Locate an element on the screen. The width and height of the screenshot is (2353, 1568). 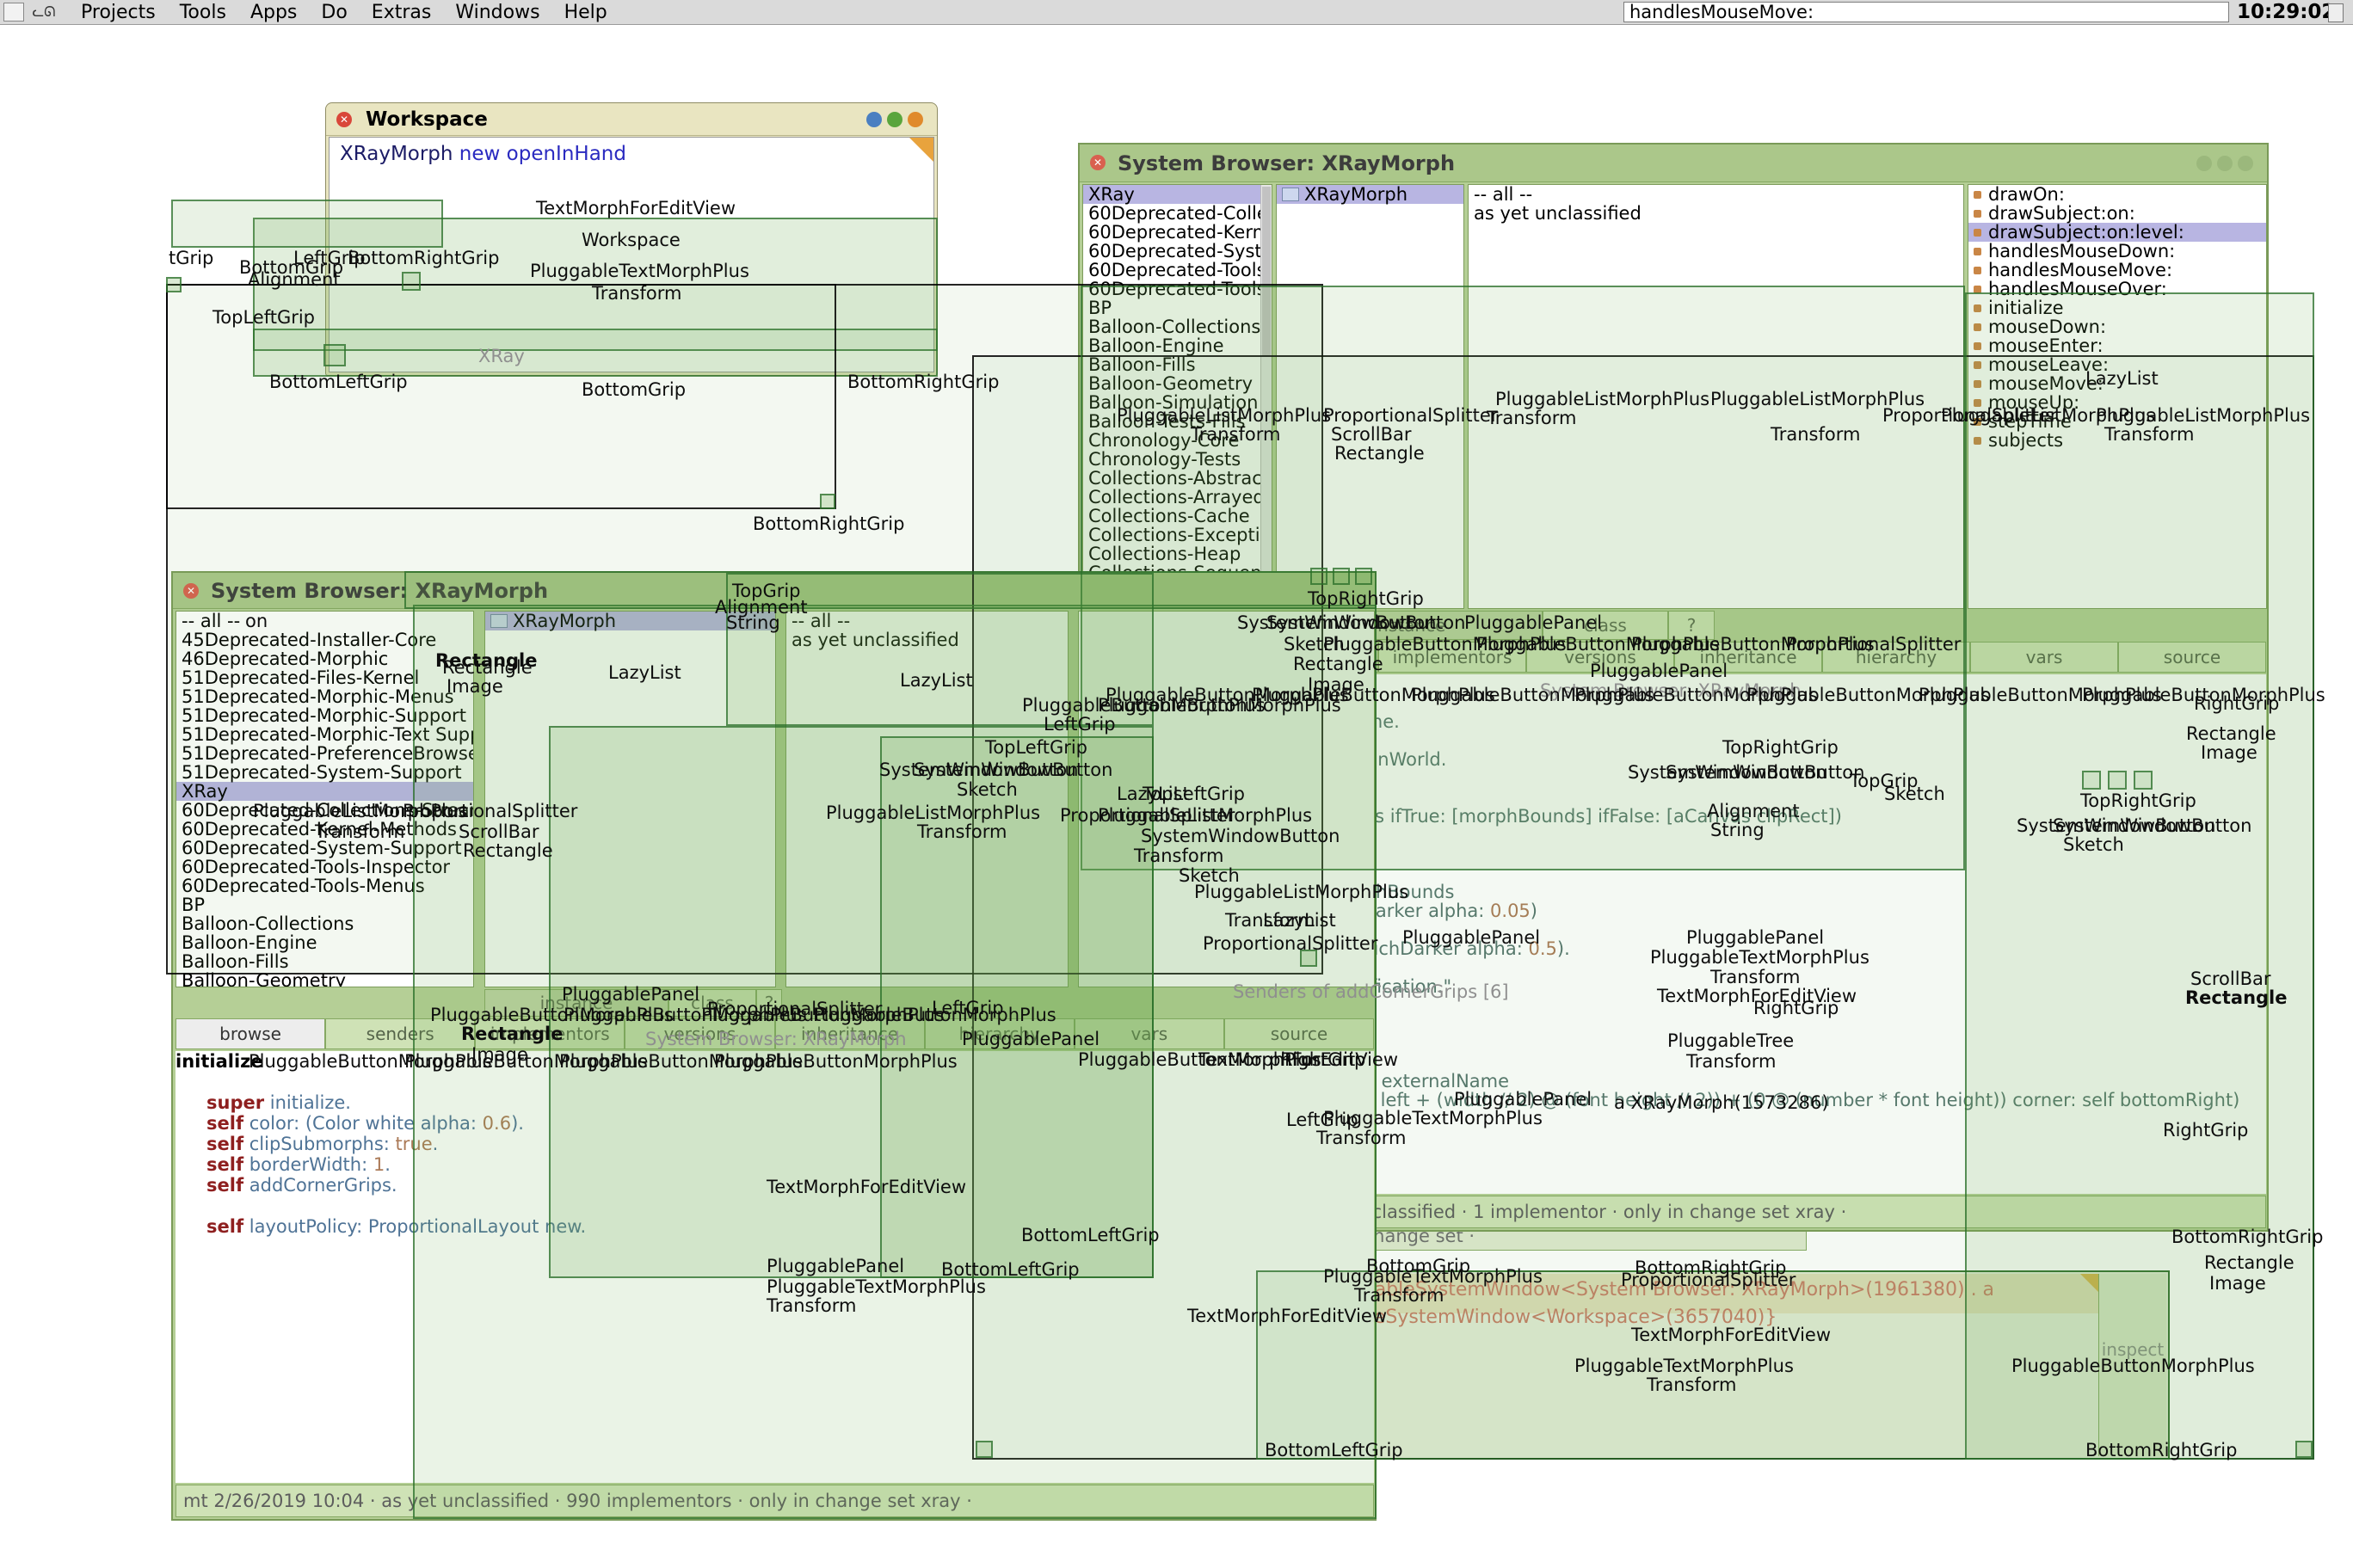
implementors-button: implementors is located at coordinates (1452, 657).